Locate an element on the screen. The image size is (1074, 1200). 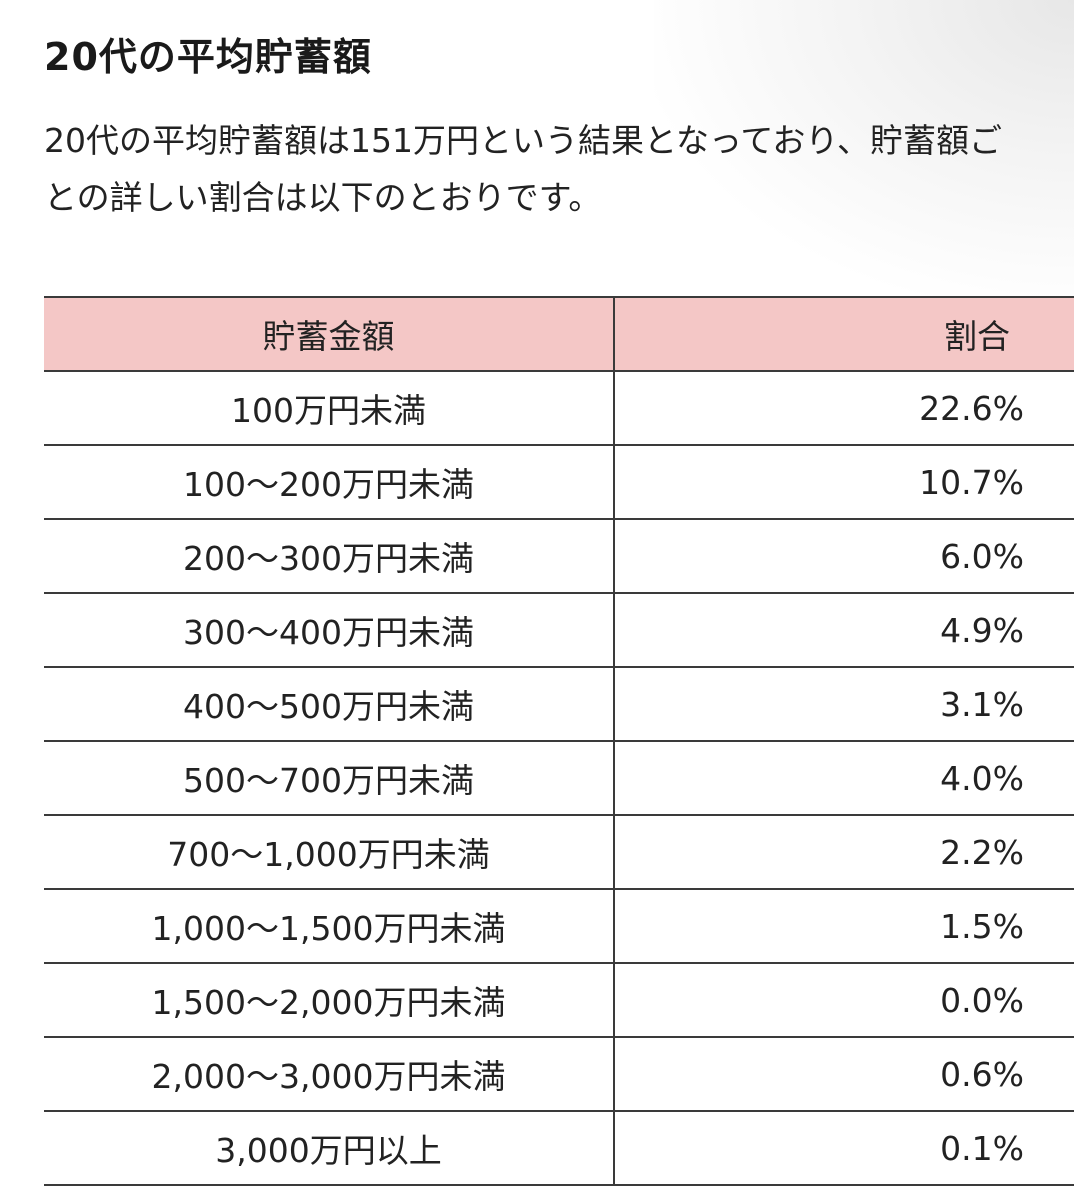
savings-range-cell: 200～300万円未満 is located at coordinates (329, 556).